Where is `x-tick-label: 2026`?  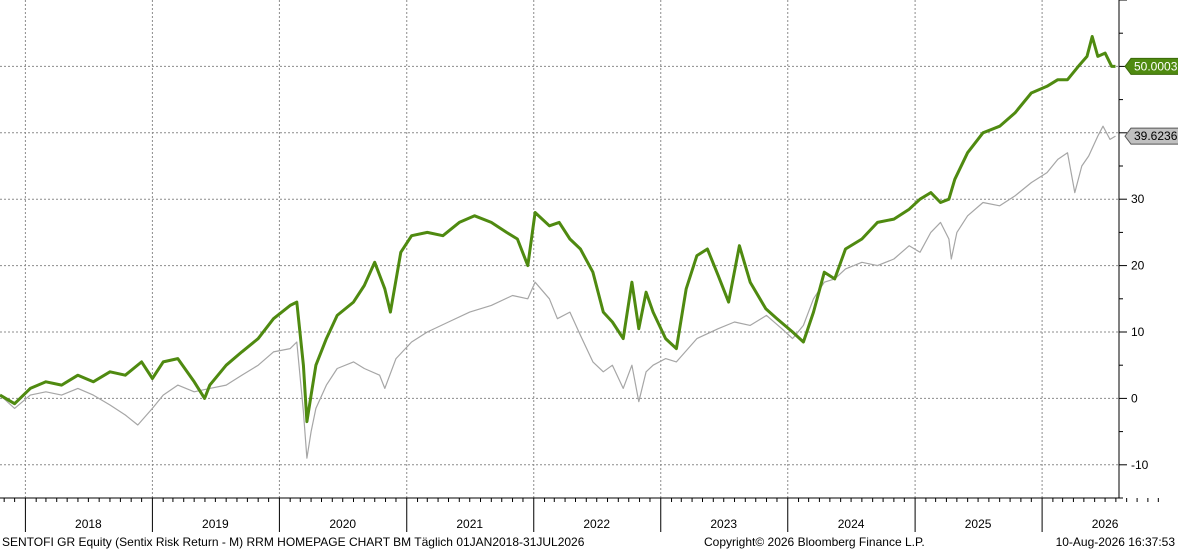
x-tick-label: 2026 is located at coordinates (1105, 524).